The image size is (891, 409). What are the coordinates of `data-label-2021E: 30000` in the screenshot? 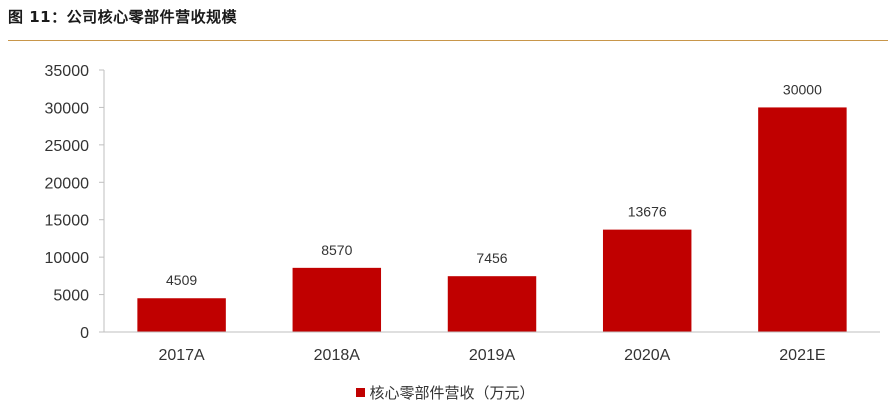 It's located at (802, 89).